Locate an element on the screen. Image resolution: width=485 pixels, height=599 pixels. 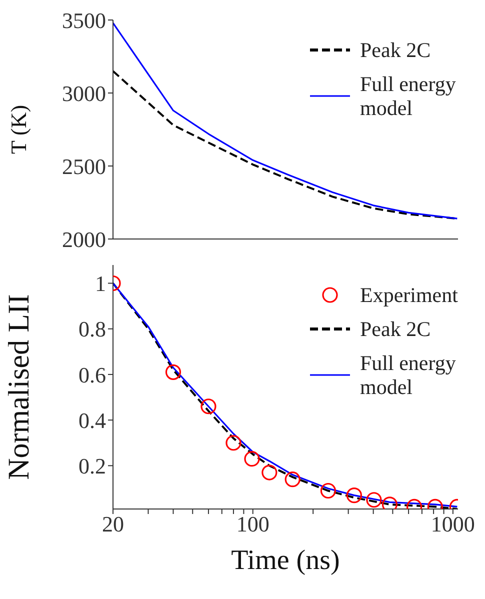
y-axis-title: Normalised LII is located at coordinates (19, 387).